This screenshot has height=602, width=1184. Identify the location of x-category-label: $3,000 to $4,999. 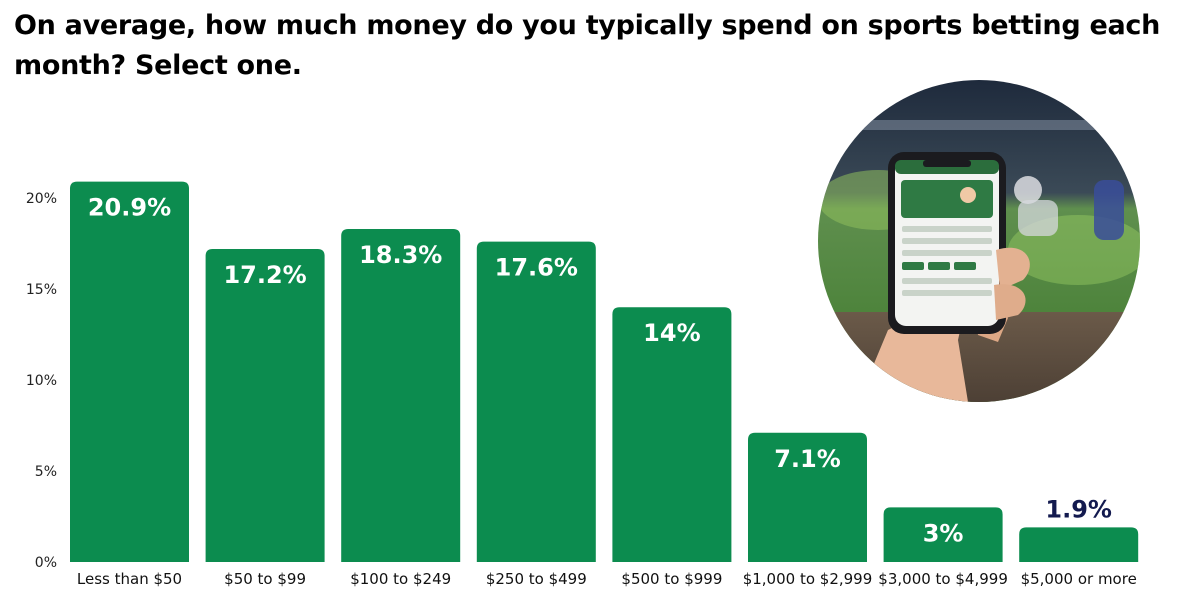
(943, 579).